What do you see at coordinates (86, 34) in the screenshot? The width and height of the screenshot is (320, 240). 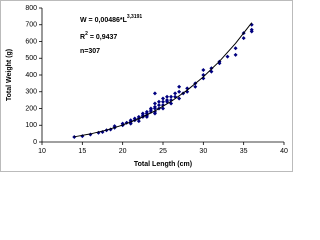 I see `r-power: 2` at bounding box center [86, 34].